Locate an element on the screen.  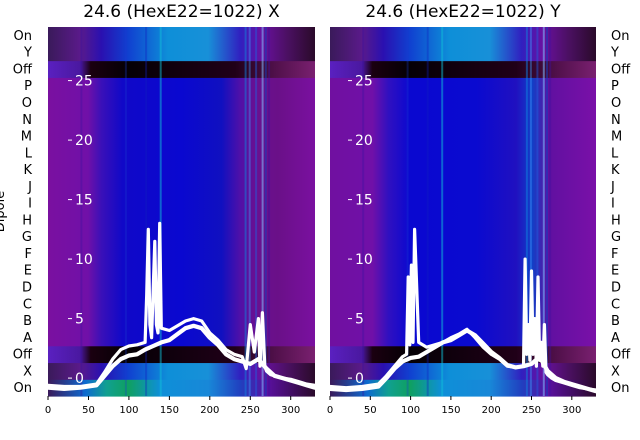
y-tick-label-7: E is located at coordinates (615, 271).